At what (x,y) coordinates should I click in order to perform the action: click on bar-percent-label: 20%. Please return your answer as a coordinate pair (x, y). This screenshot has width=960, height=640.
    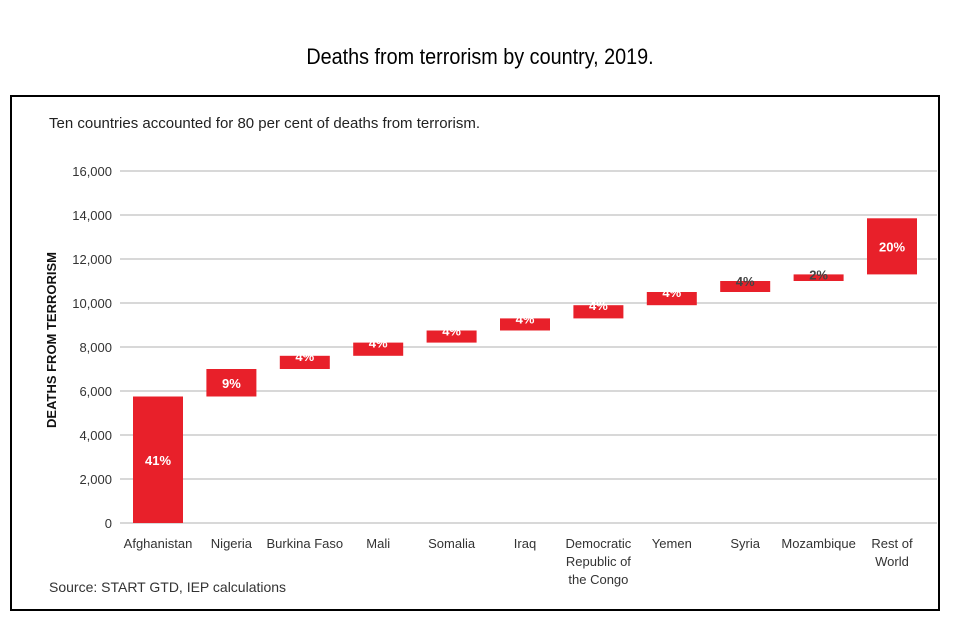
    Looking at the image, I should click on (892, 246).